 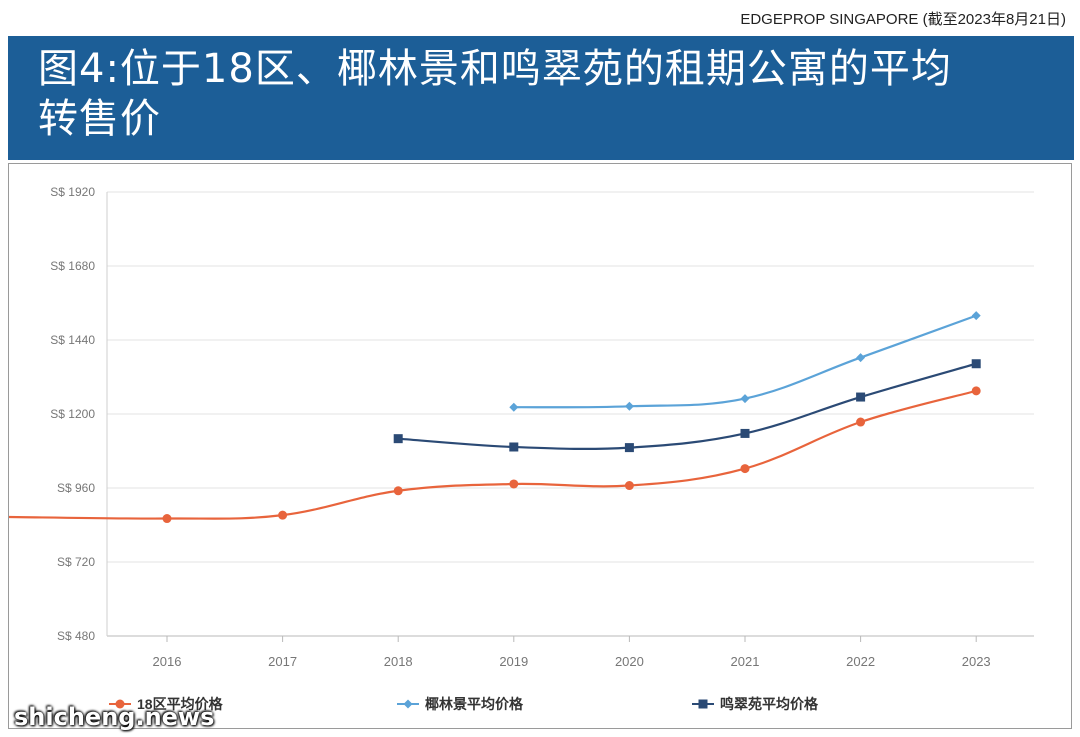 What do you see at coordinates (76, 562) in the screenshot?
I see `y-tick-label: S$ 720` at bounding box center [76, 562].